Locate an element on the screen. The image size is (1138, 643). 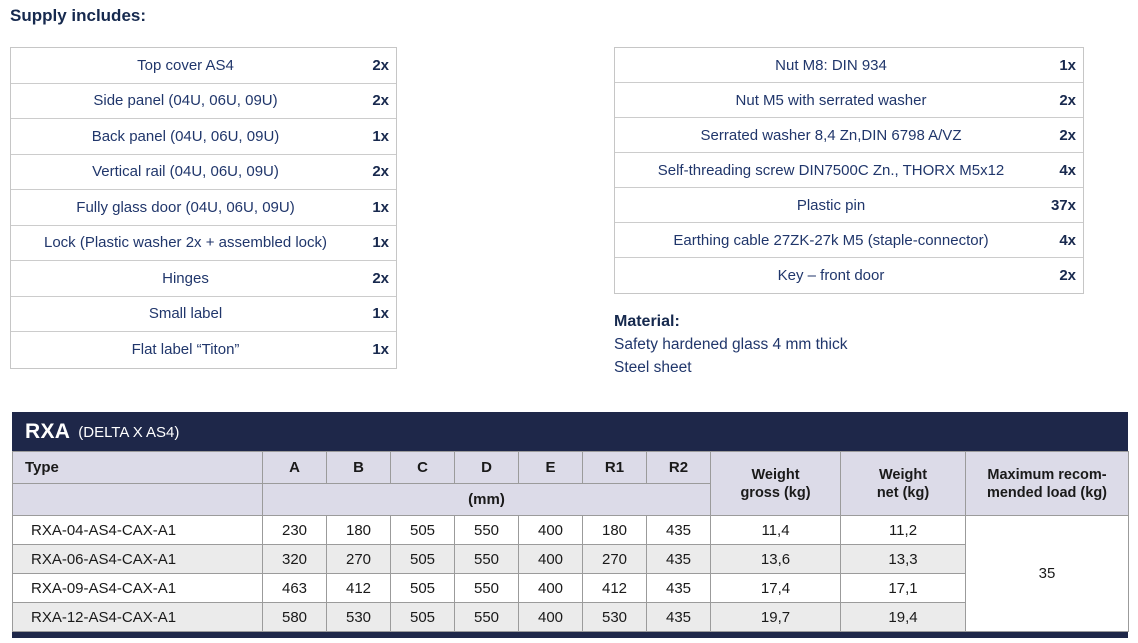
unit-label: (mm) is located at coordinates (486, 499).